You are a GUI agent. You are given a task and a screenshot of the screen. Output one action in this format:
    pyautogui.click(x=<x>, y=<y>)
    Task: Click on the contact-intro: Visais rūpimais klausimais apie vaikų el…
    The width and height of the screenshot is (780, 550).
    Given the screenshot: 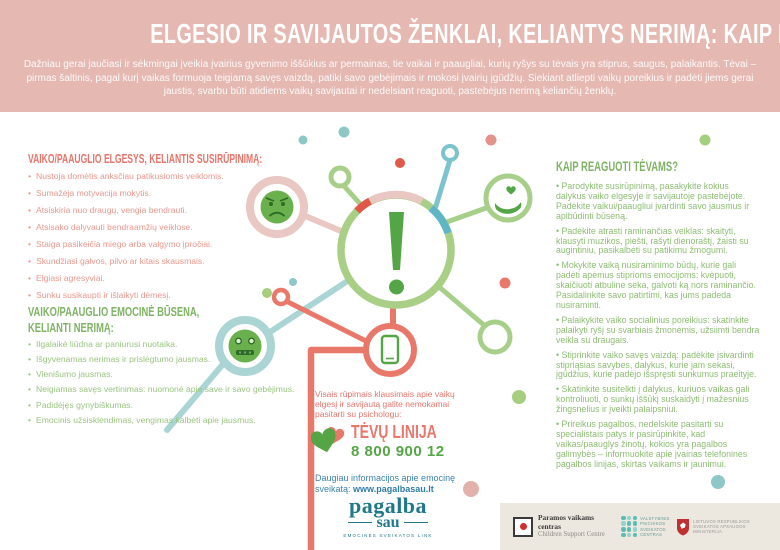 What is the action you would take?
    pyautogui.click(x=385, y=404)
    